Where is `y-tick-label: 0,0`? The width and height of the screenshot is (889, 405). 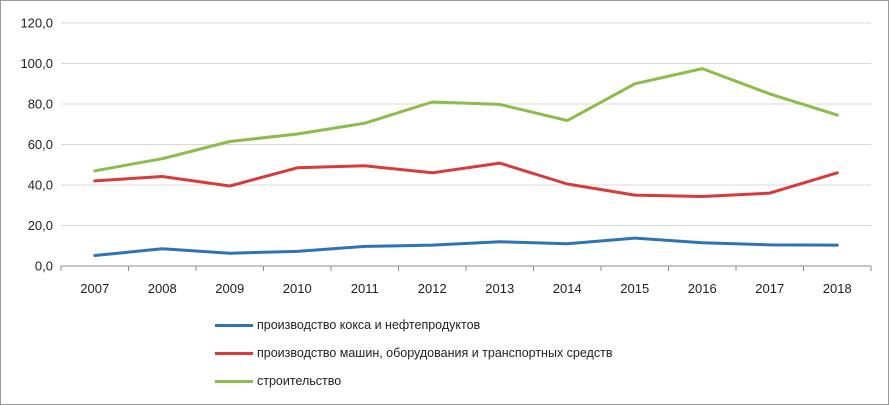 y-tick-label: 0,0 is located at coordinates (44, 266).